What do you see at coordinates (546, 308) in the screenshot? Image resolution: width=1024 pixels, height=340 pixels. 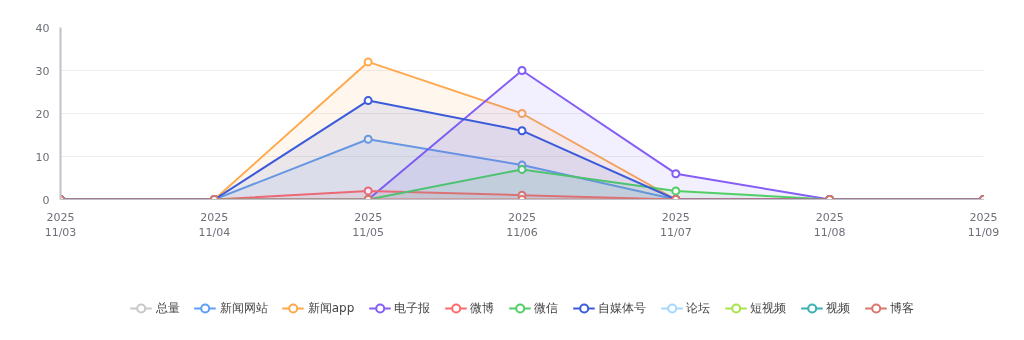 I see `legend-label: 微信` at bounding box center [546, 308].